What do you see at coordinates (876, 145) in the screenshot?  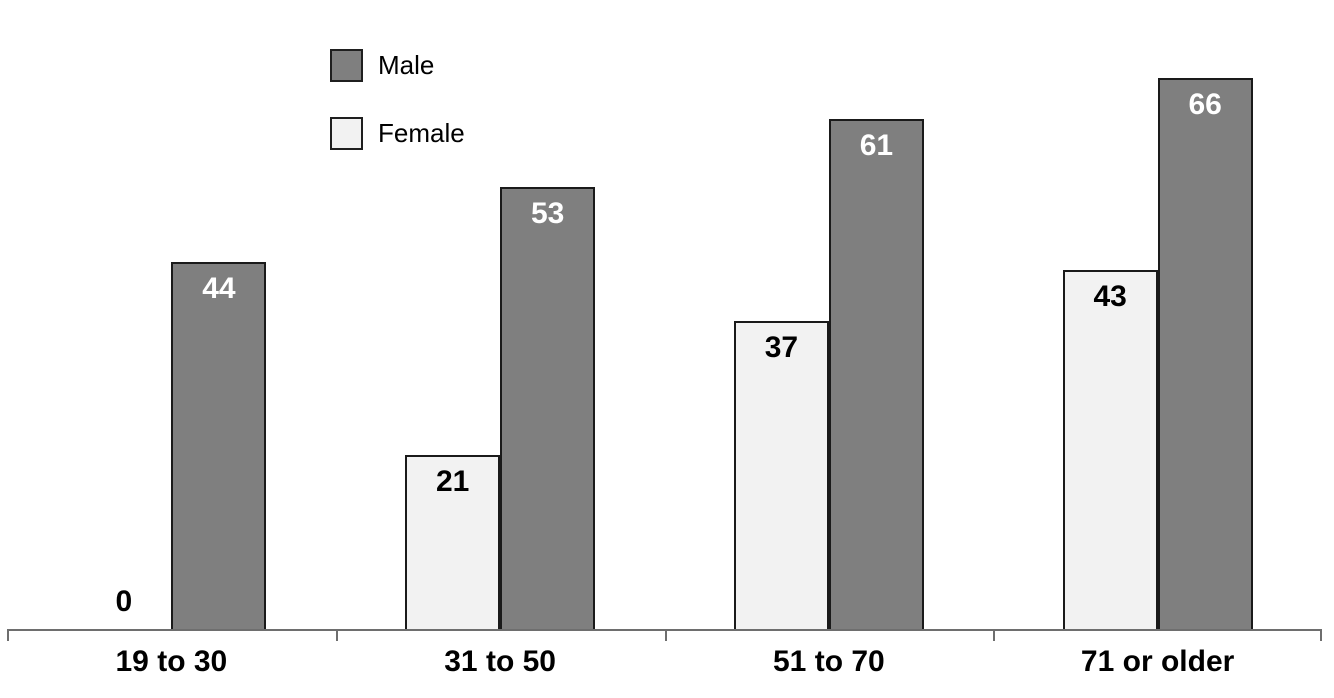 I see `bar-value-label: 61` at bounding box center [876, 145].